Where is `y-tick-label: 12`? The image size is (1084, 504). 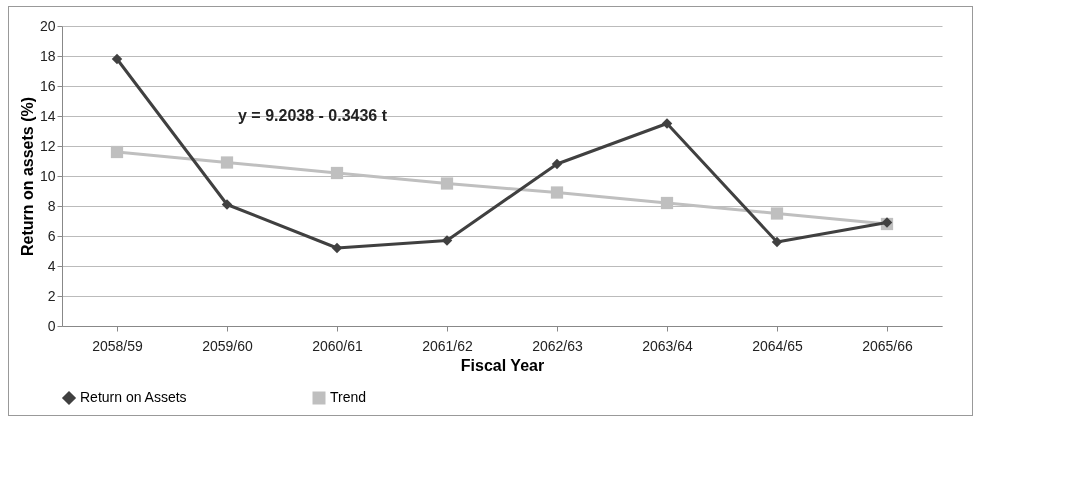 y-tick-label: 12 is located at coordinates (47, 145).